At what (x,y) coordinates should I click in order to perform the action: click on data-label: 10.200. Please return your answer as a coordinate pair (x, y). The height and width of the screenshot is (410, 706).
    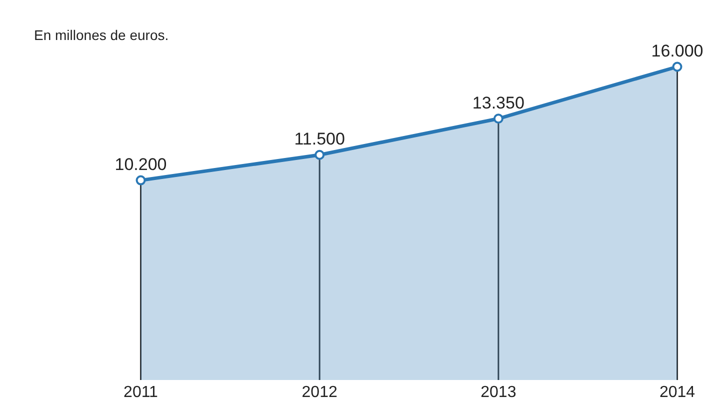
    Looking at the image, I should click on (140, 164).